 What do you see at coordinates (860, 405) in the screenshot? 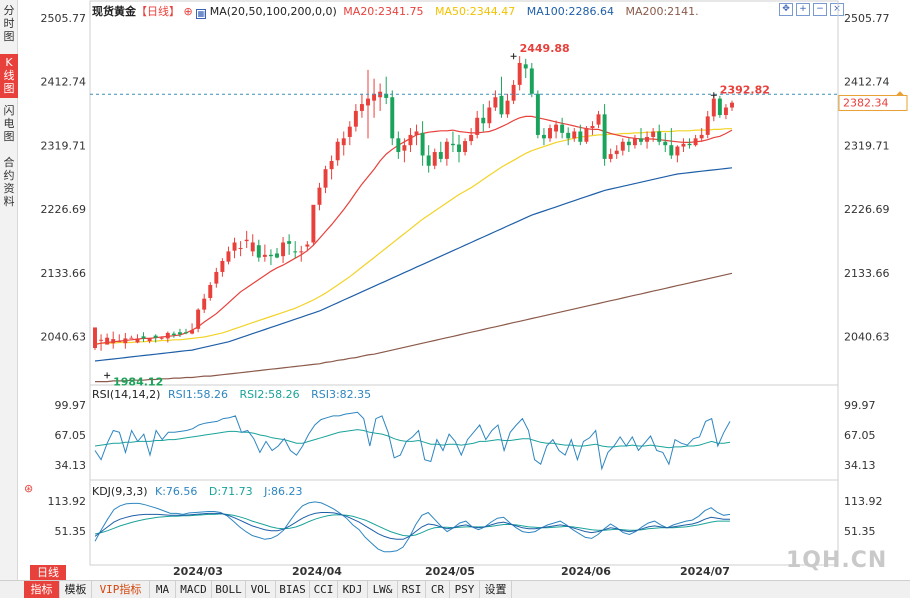
I see `rsi-tick-right: 99.97` at bounding box center [860, 405].